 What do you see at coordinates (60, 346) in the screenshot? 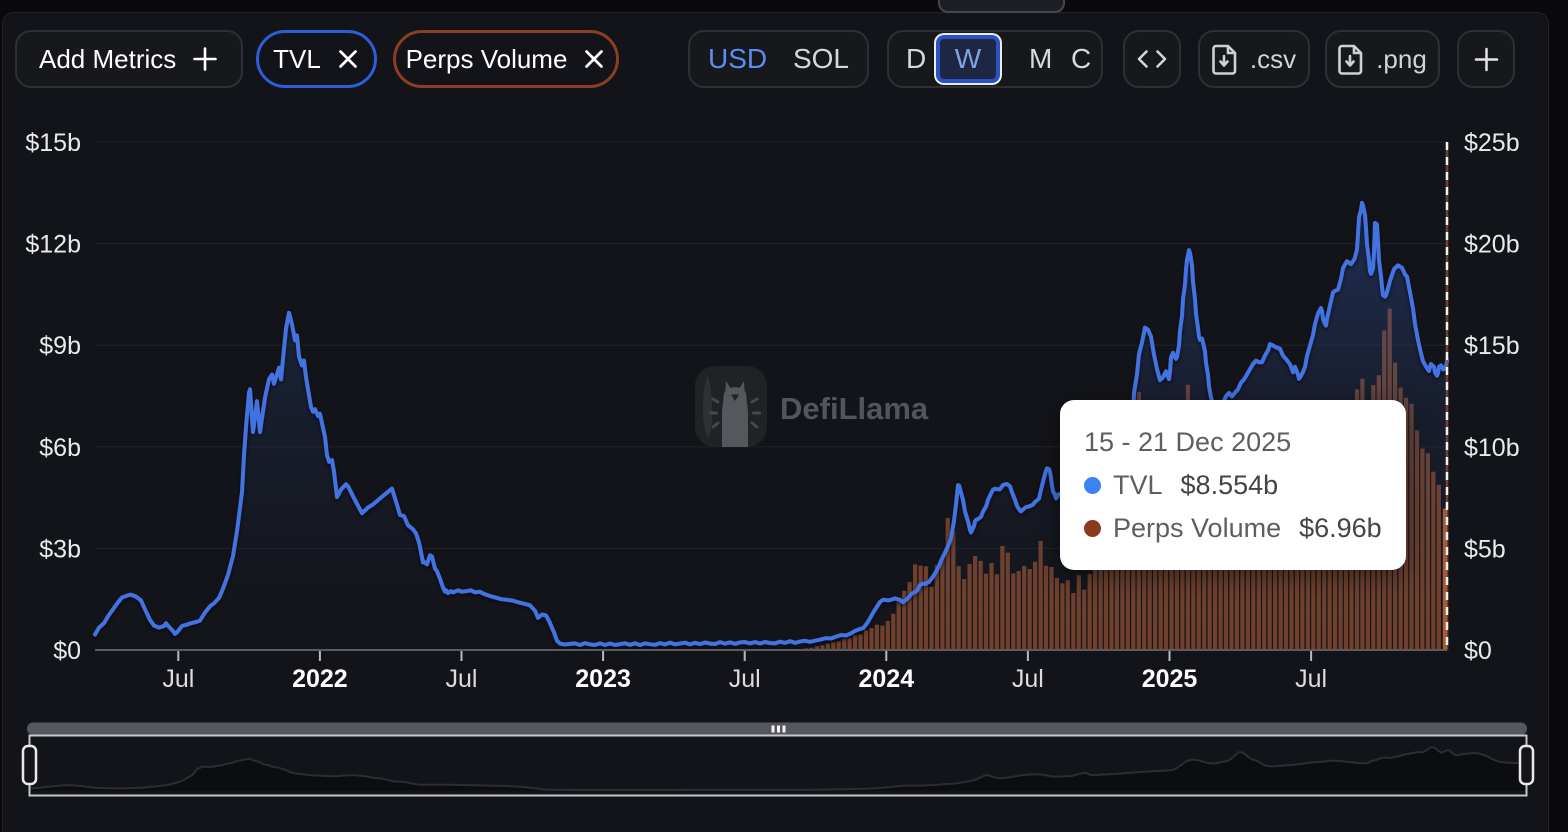
I see `svg-text: $9b` at bounding box center [60, 346].